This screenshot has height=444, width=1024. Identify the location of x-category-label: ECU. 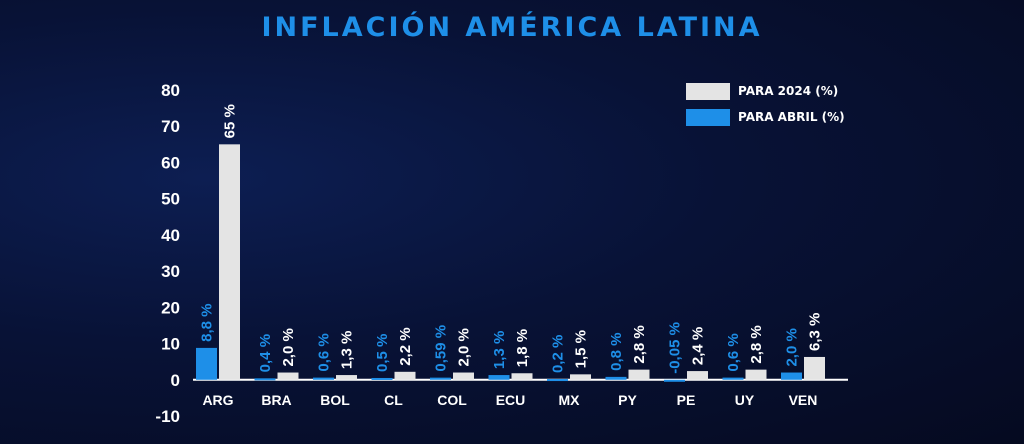
(511, 400).